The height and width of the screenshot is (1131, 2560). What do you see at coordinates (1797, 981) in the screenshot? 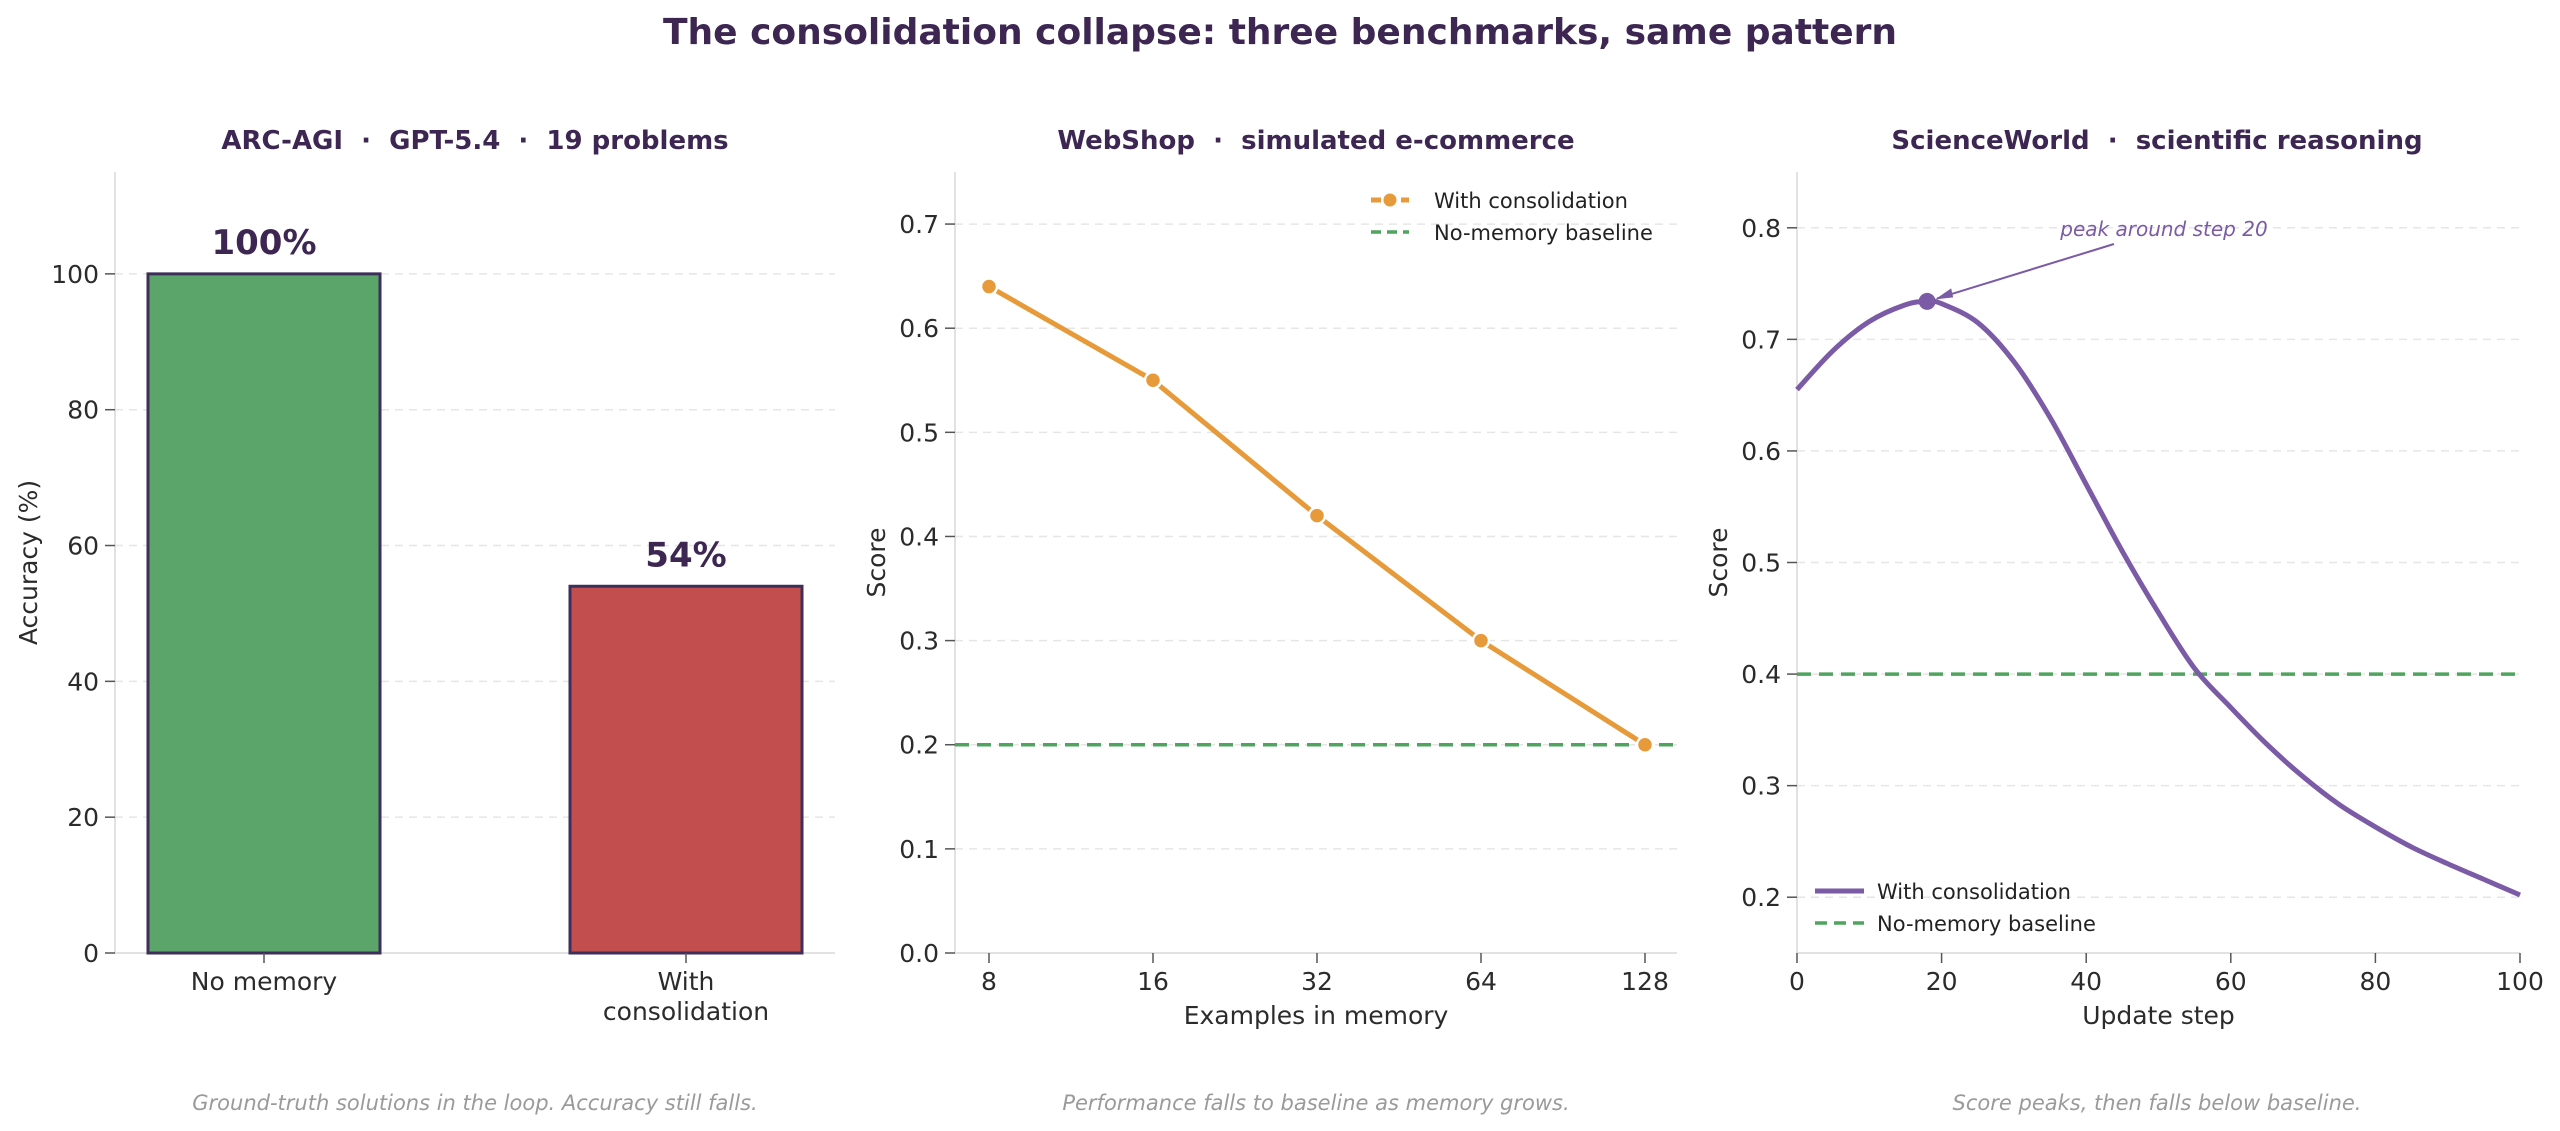
I see `x-tick-label: 0` at bounding box center [1797, 981].